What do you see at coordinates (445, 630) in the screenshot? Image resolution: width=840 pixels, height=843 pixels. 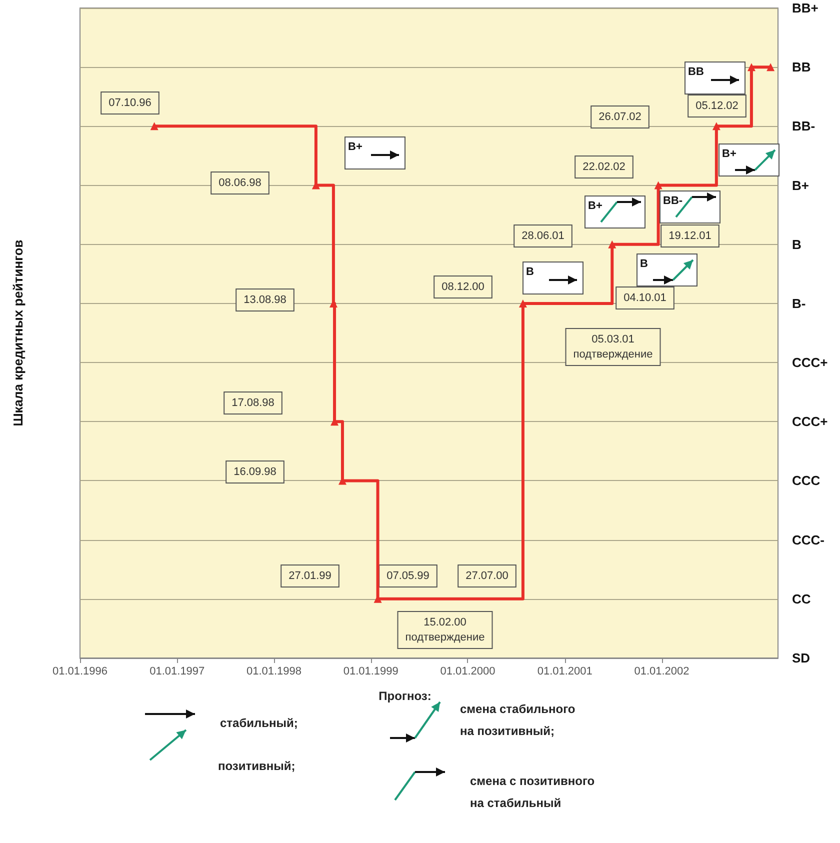 I see `annotation: 15.02.00 подтверждение` at bounding box center [445, 630].